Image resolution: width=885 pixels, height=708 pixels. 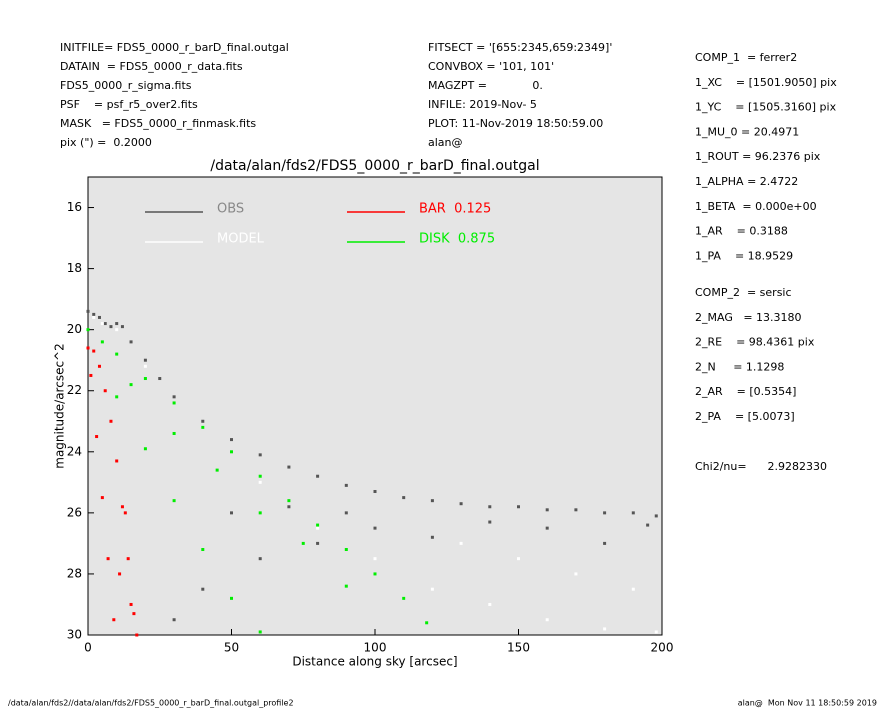 I want to click on header-line: alan@, so click(x=445, y=142).